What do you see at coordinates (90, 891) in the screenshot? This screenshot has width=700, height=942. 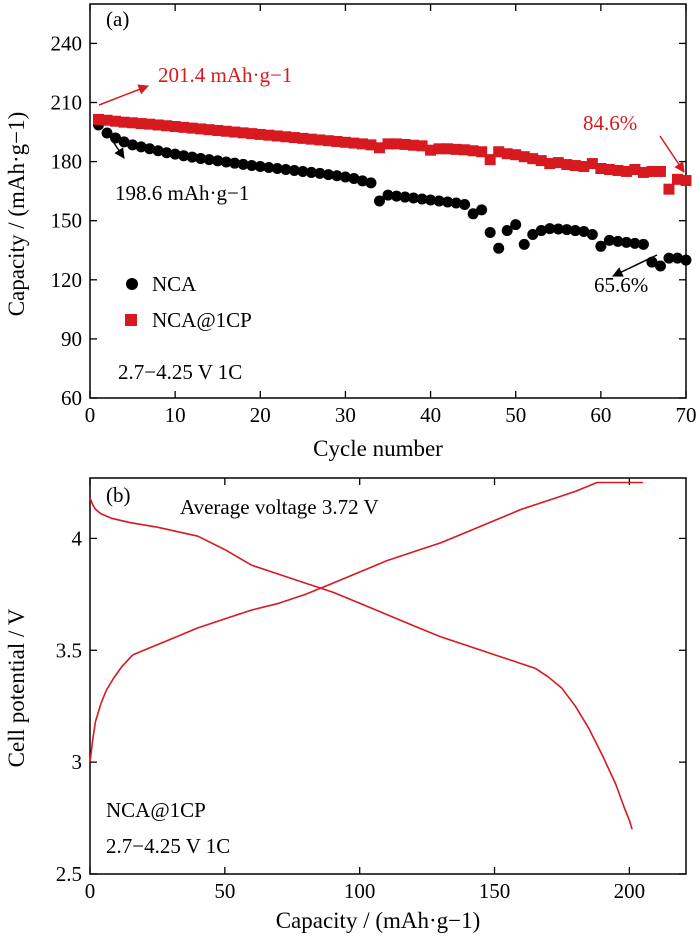 I see `panel-b-x-tick-label: 0` at bounding box center [90, 891].